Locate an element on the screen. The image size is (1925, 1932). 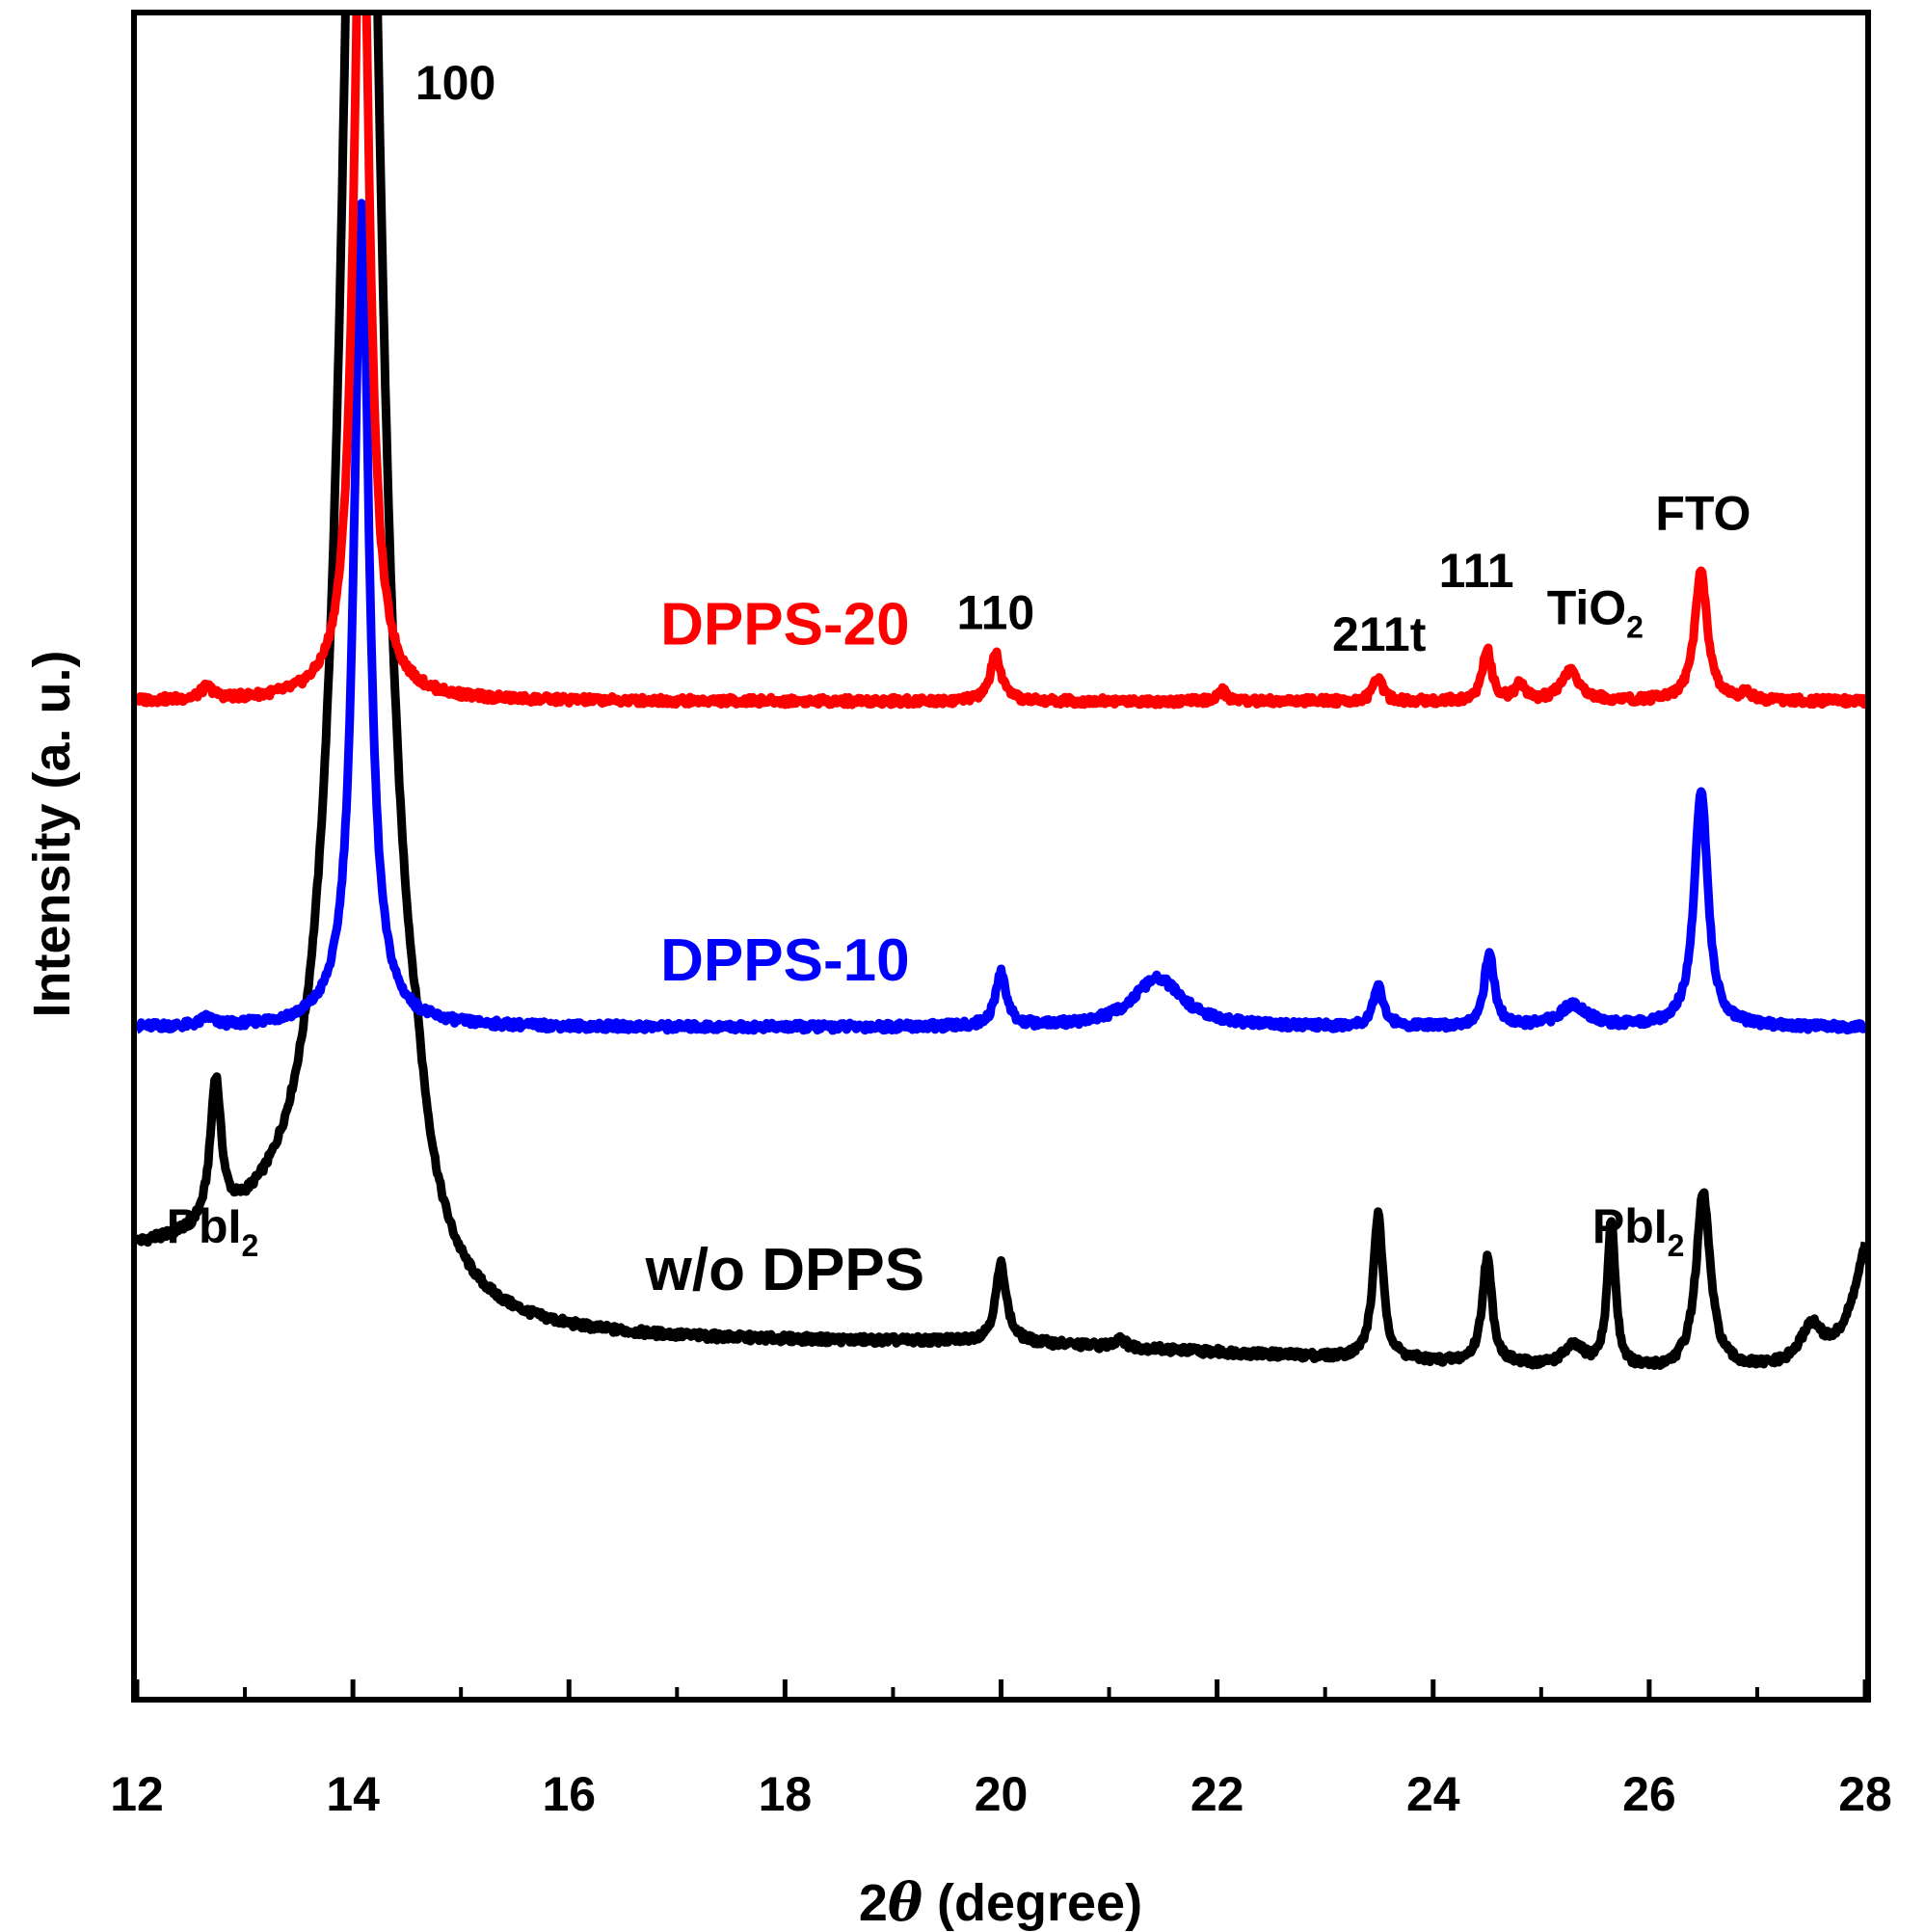
series-label: DPPS-20 is located at coordinates (784, 624).